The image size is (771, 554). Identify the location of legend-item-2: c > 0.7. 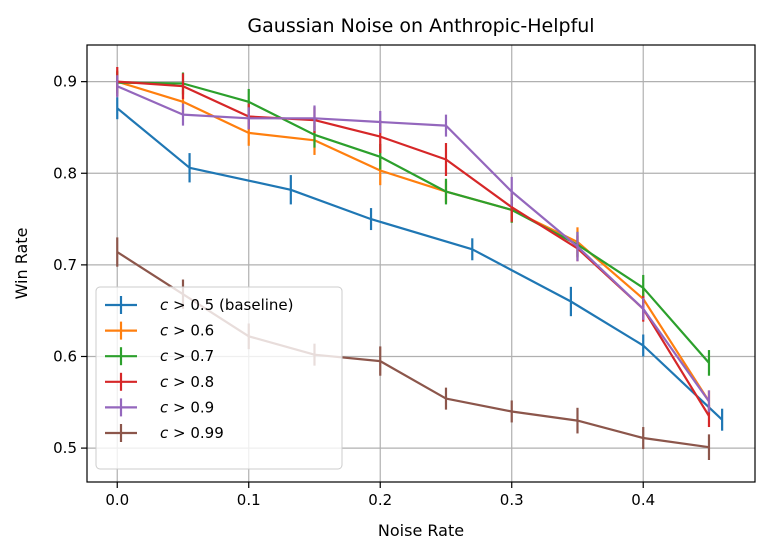
(159, 356).